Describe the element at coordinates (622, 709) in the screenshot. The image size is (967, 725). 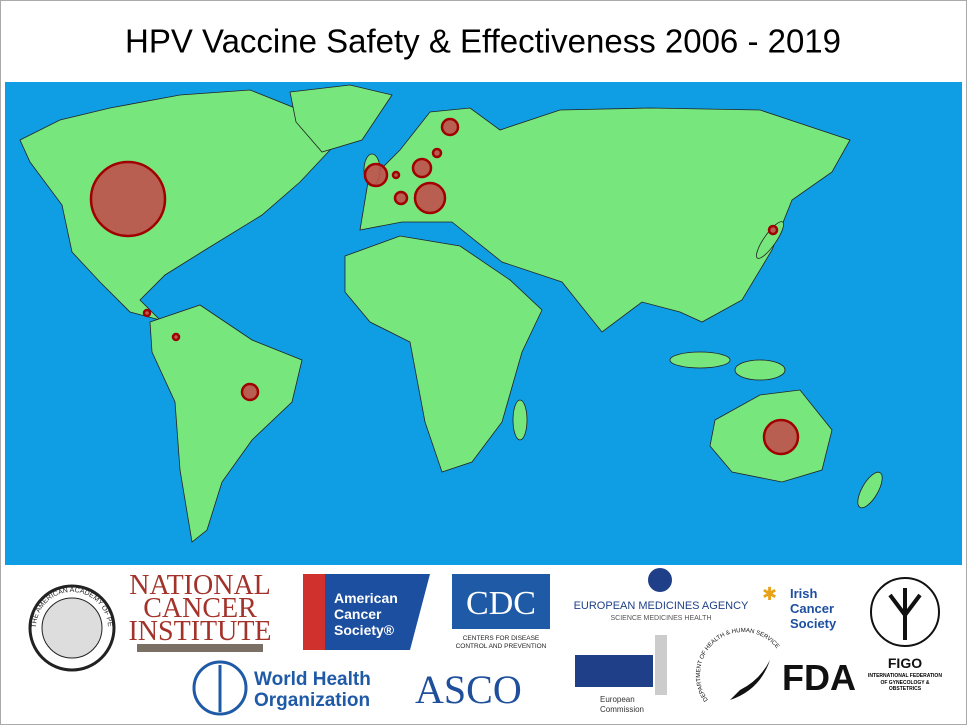
I see `ec-line: Commission` at that location.